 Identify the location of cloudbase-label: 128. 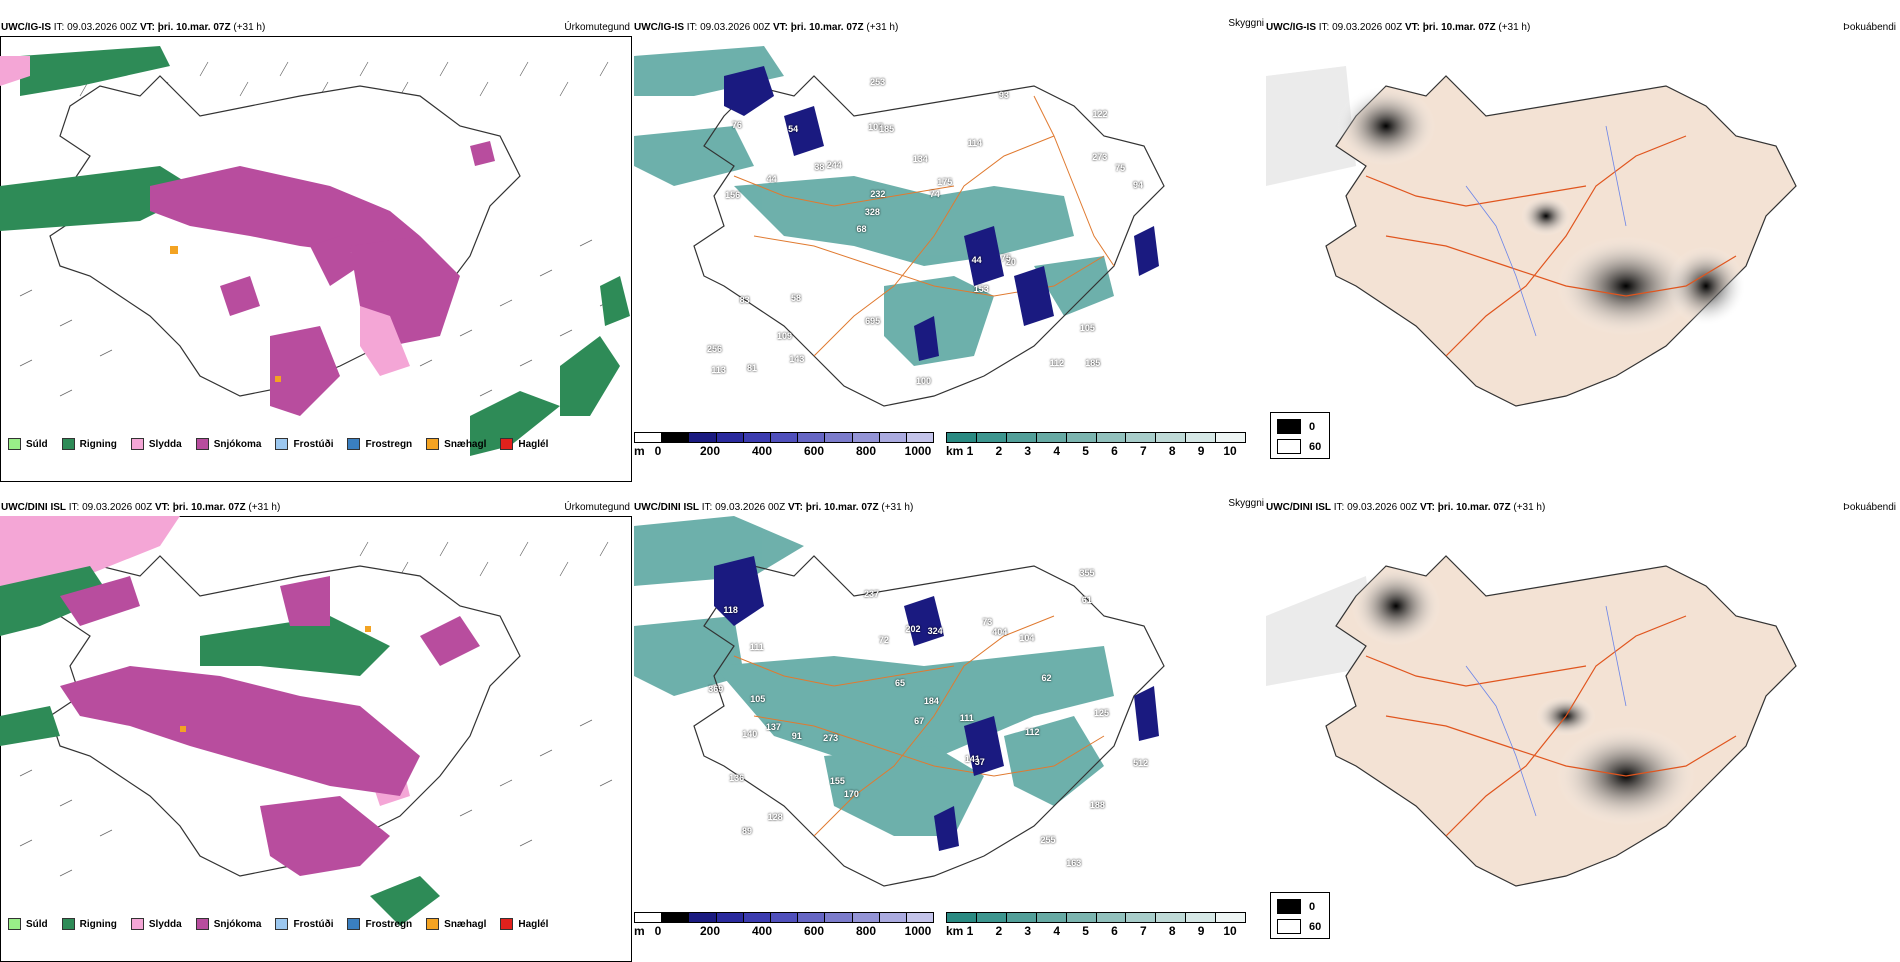
(775, 816).